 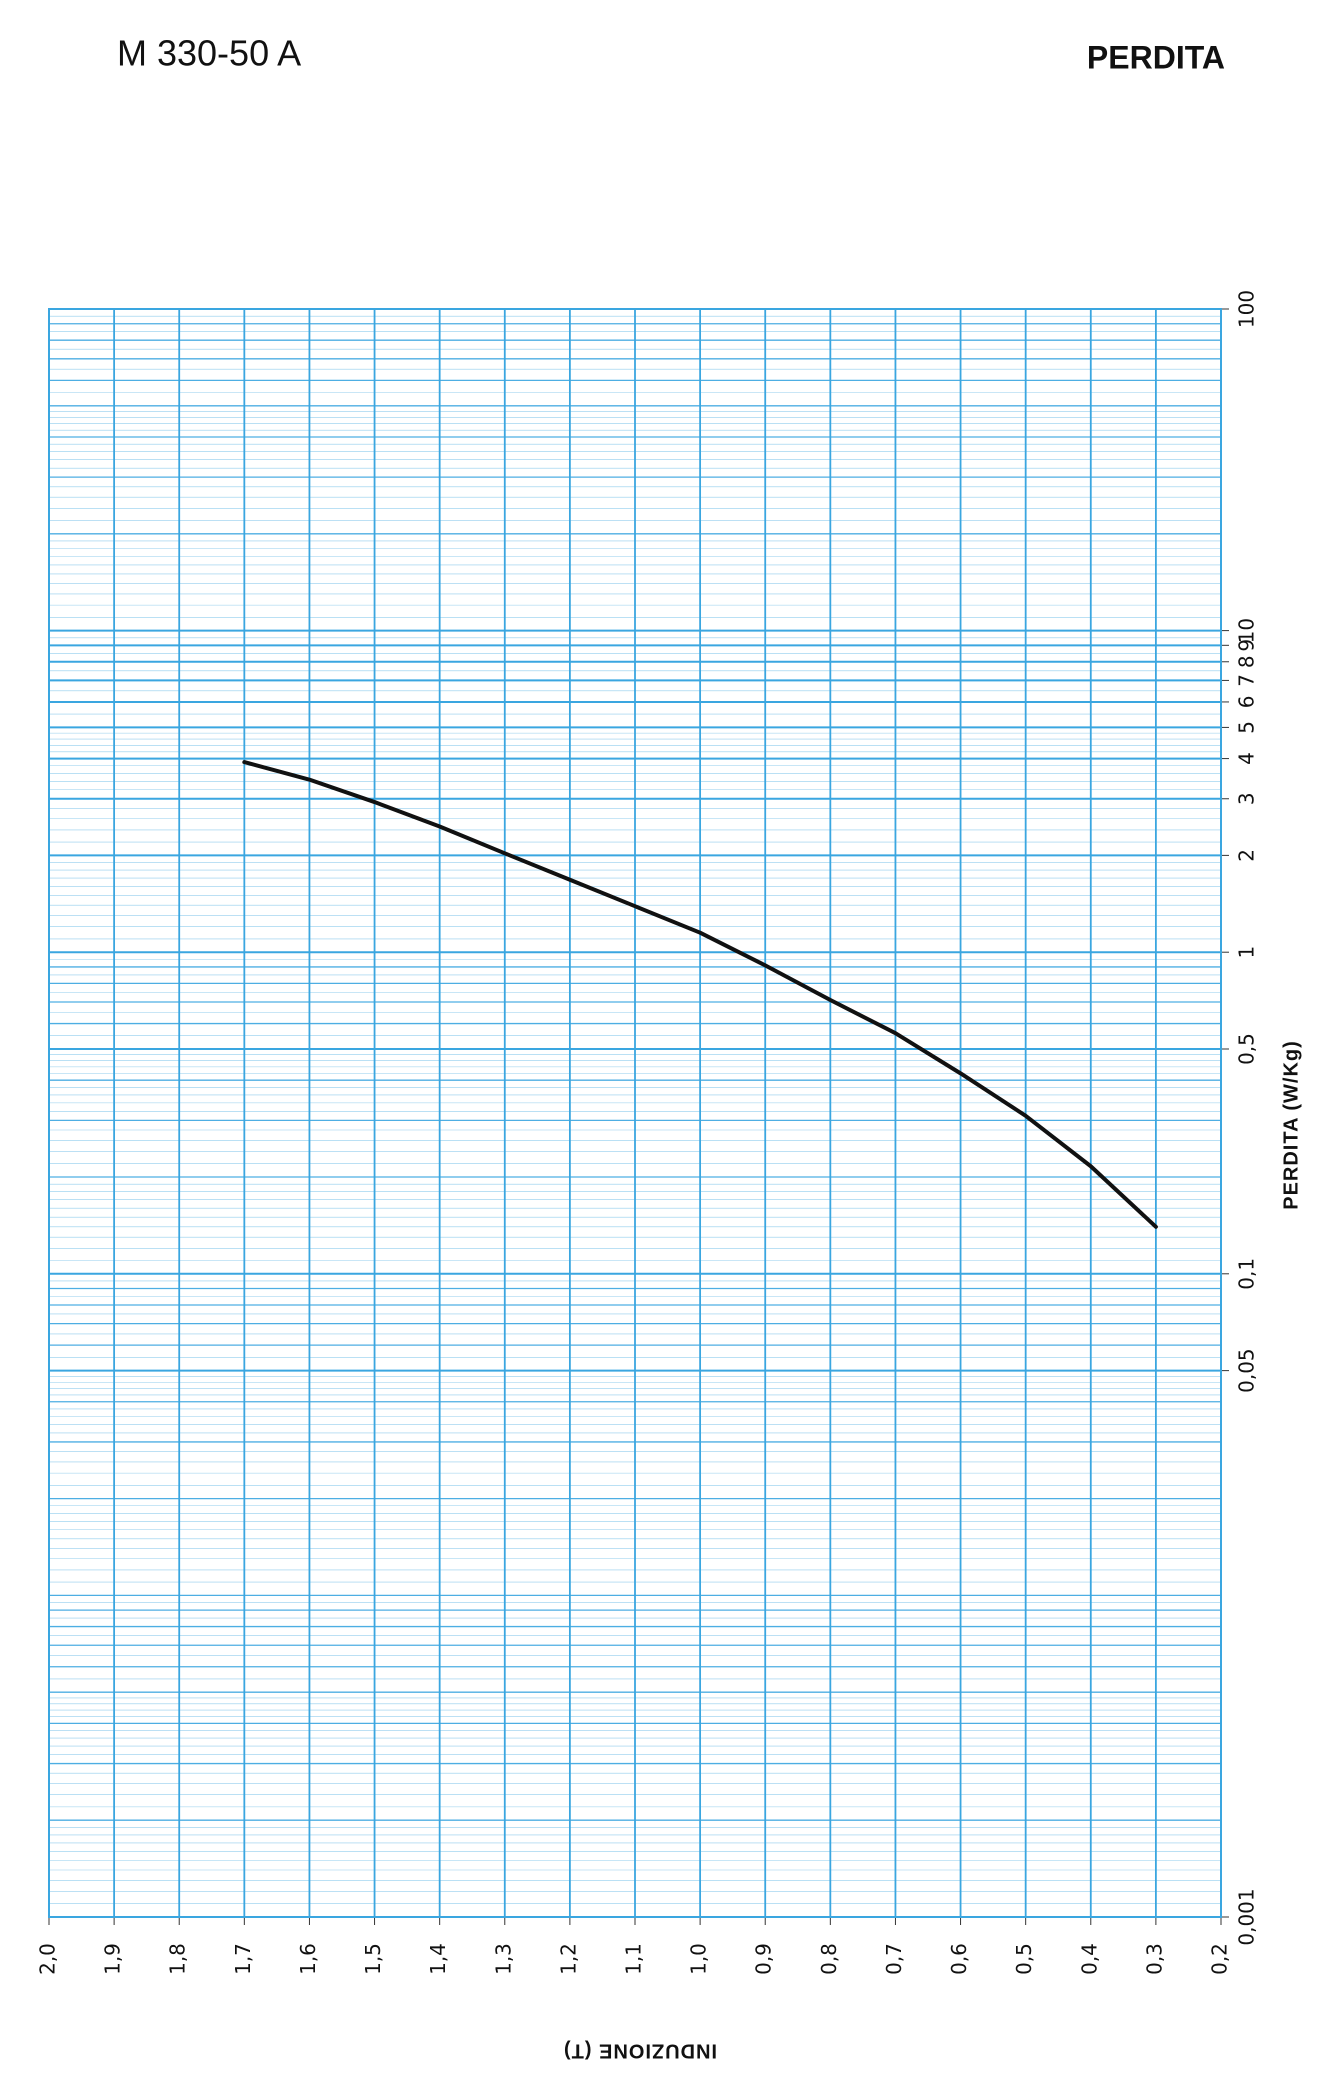 I want to click on y-tick-label: 3, so click(x=1247, y=798).